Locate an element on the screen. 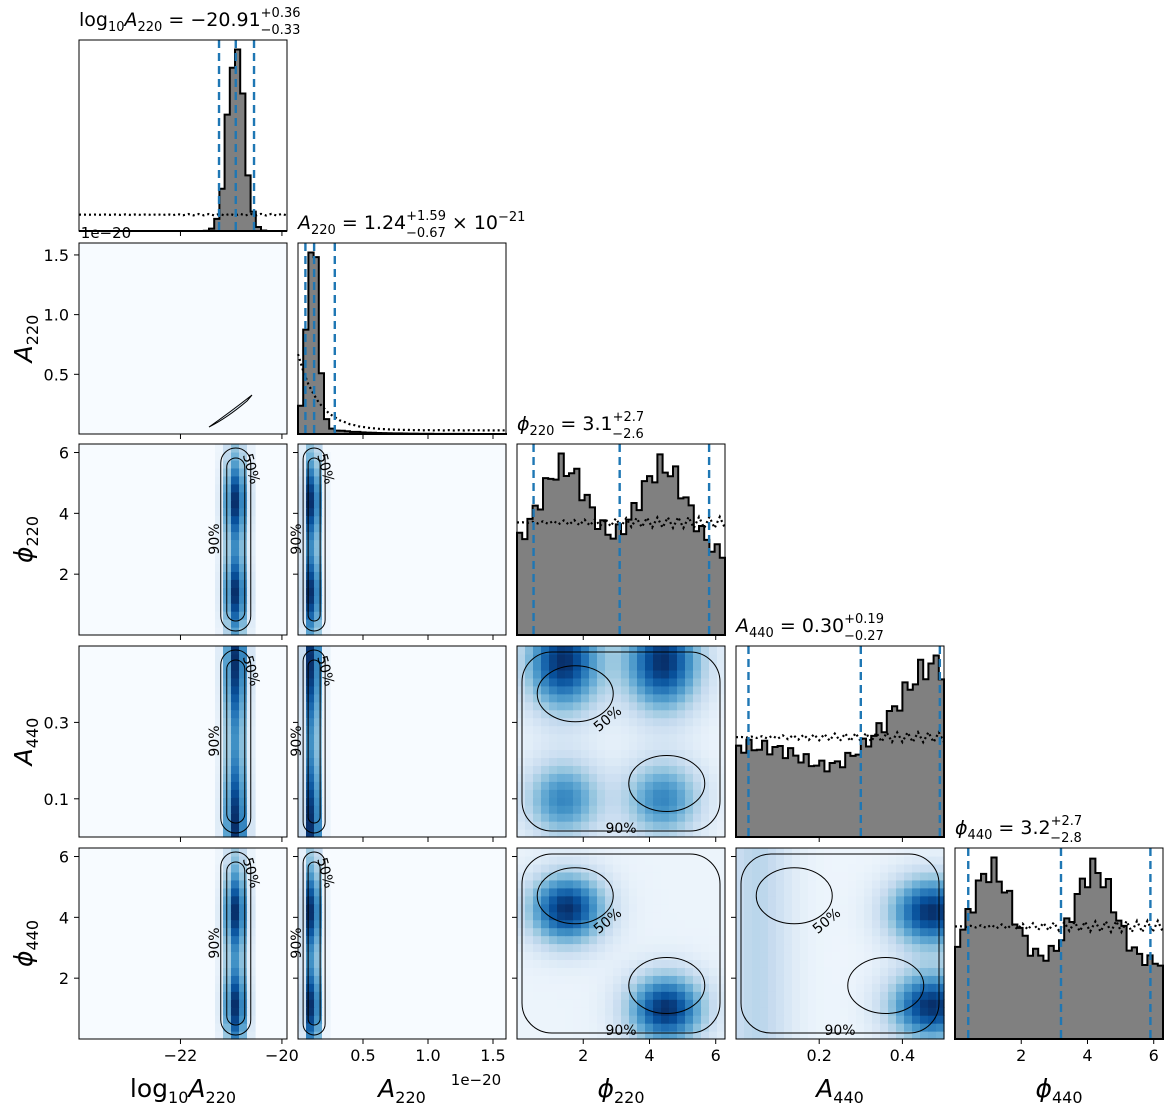 This screenshot has height=1111, width=1172. hist-title-log10A220: log10A220 = −20.91+0.36 −0.33 is located at coordinates (190, 22).